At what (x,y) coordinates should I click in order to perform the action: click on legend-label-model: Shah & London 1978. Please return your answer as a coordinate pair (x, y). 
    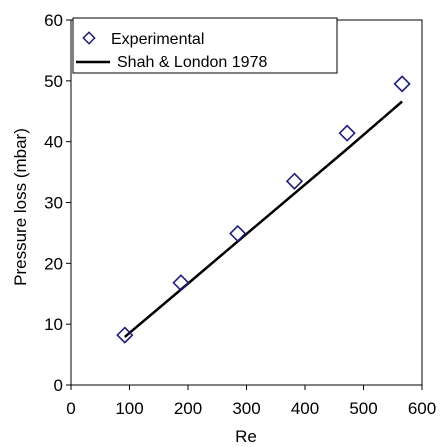
    Looking at the image, I should click on (192, 62).